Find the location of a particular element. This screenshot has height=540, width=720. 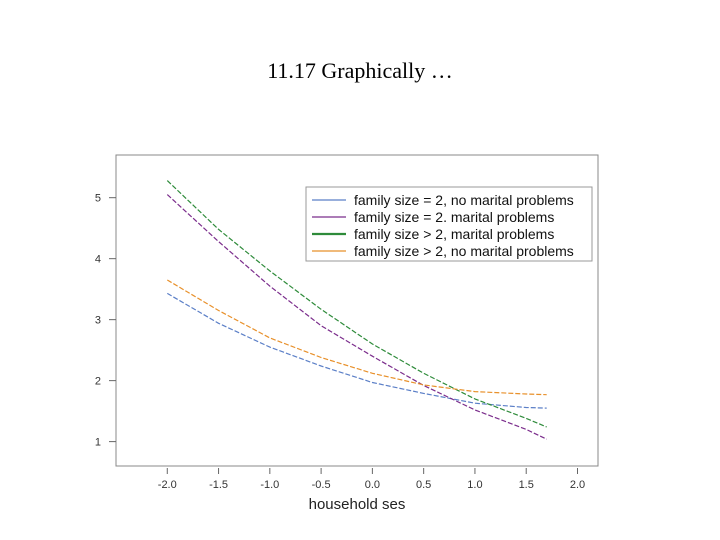

legend-box is located at coordinates (449, 224).